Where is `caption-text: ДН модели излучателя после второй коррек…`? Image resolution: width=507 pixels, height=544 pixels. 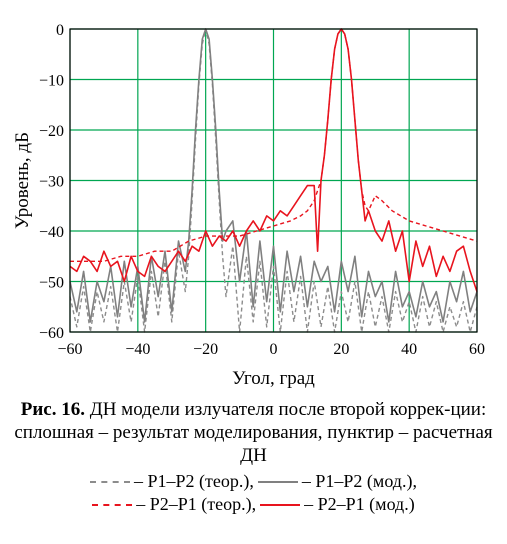 caption-text: ДН модели излучателя после второй коррек… is located at coordinates (253, 432).